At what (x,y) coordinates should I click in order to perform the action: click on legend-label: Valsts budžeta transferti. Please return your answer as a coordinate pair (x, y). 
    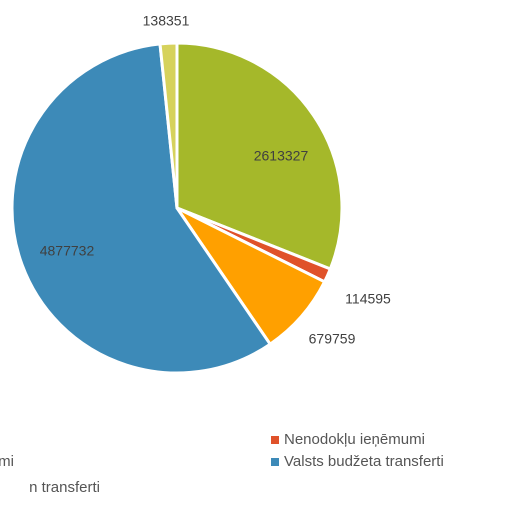
    Looking at the image, I should click on (364, 461).